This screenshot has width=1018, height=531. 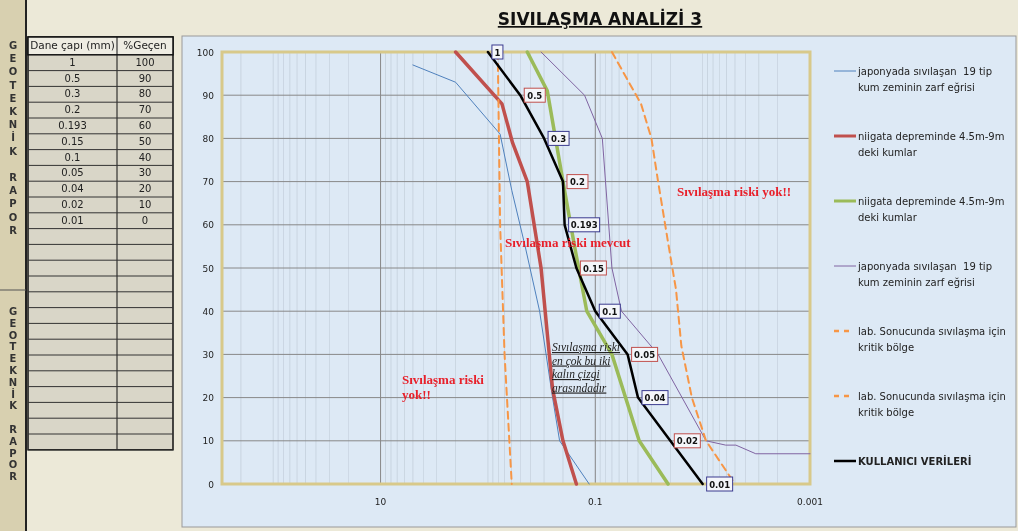 What do you see at coordinates (645, 354) in the screenshot?
I see `annotation: 0.05` at bounding box center [645, 354].